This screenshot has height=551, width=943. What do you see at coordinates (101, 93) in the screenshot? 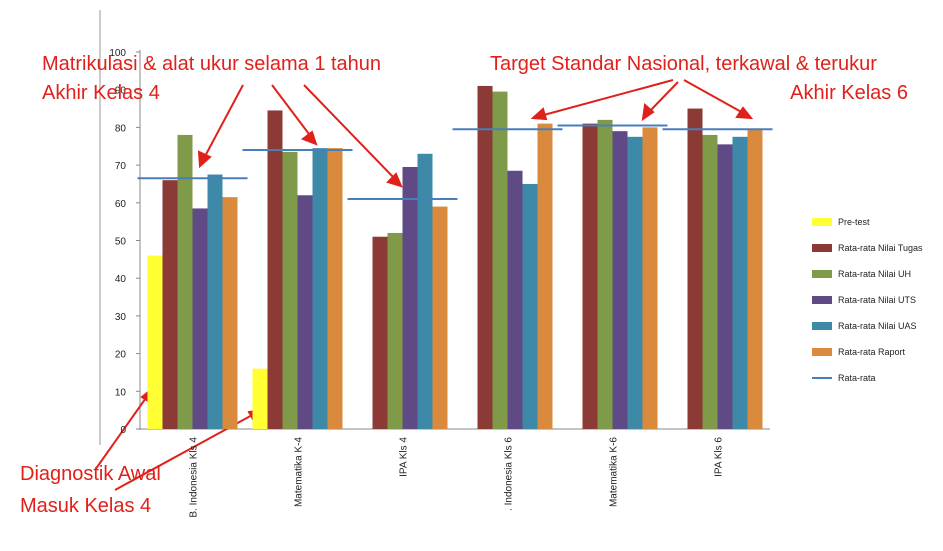
I see `annotation: Akhir Kelas 4` at bounding box center [101, 93].